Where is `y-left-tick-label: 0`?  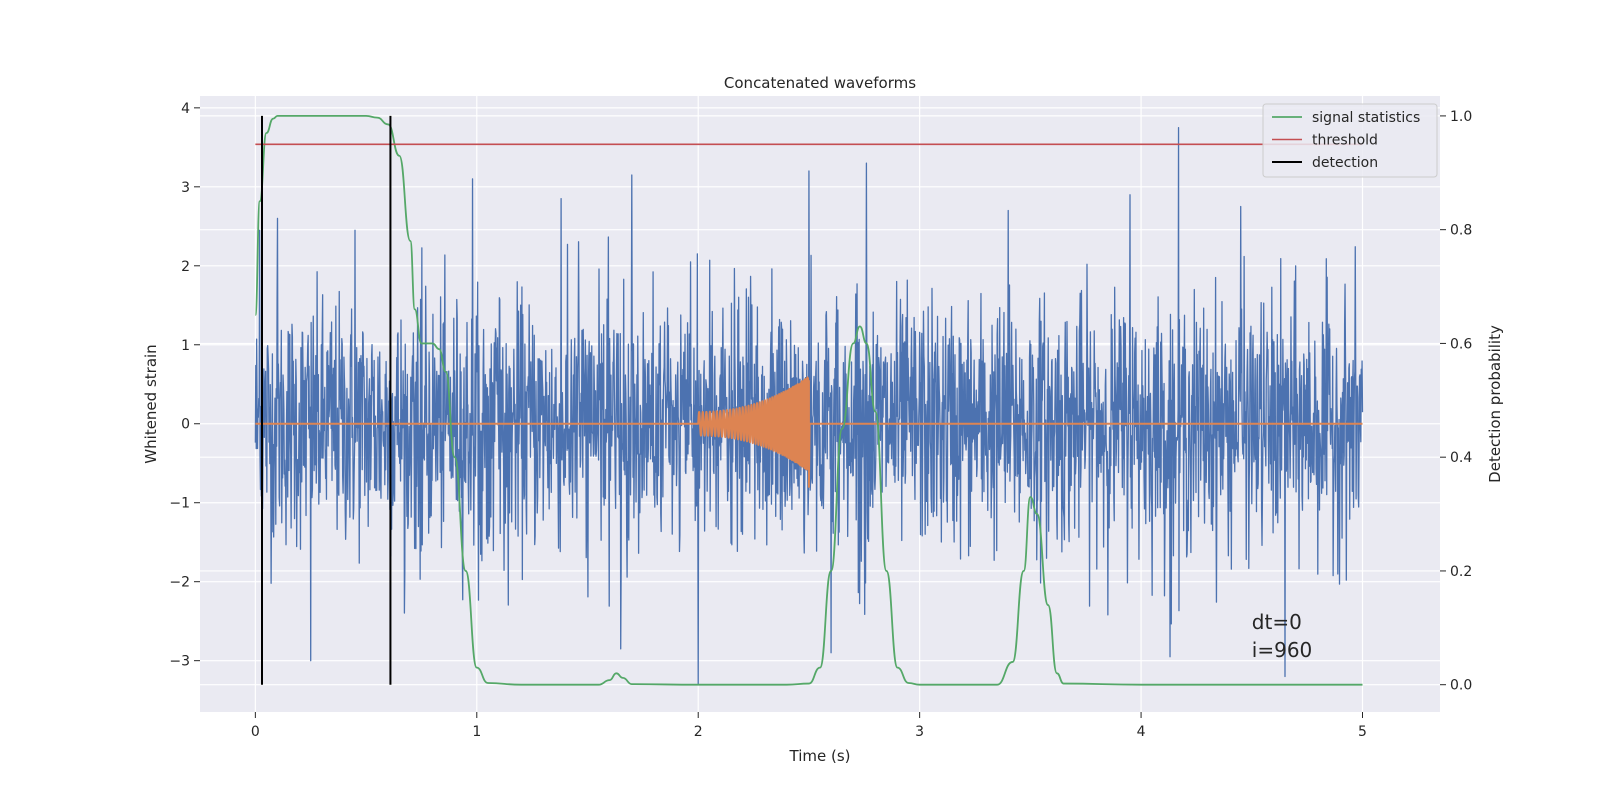 y-left-tick-label: 0 is located at coordinates (185, 425).